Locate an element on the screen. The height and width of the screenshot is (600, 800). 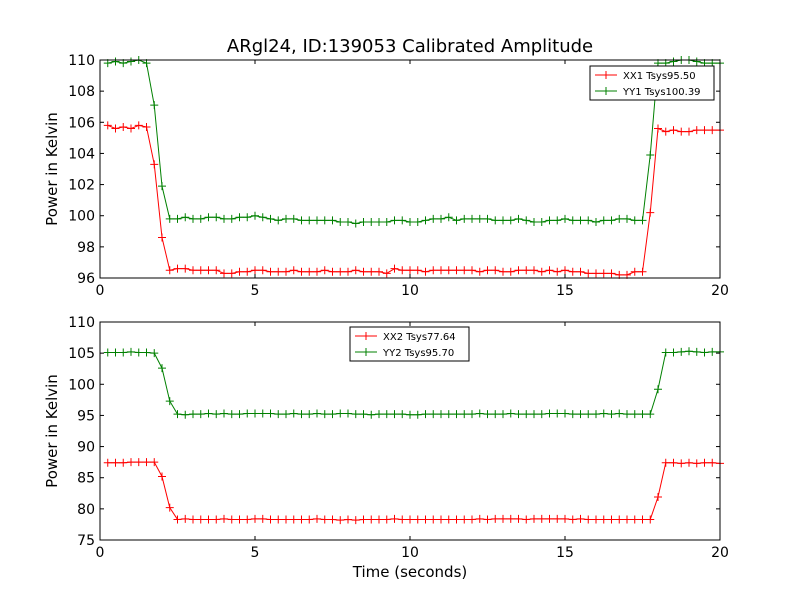
y-tick-label: 100 is located at coordinates (81, 217).